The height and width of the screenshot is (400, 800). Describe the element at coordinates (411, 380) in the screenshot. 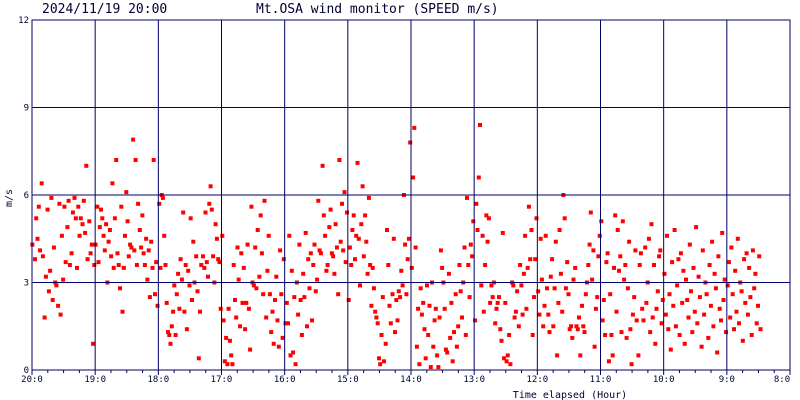

I see `x-tick-label: 14:0` at that location.